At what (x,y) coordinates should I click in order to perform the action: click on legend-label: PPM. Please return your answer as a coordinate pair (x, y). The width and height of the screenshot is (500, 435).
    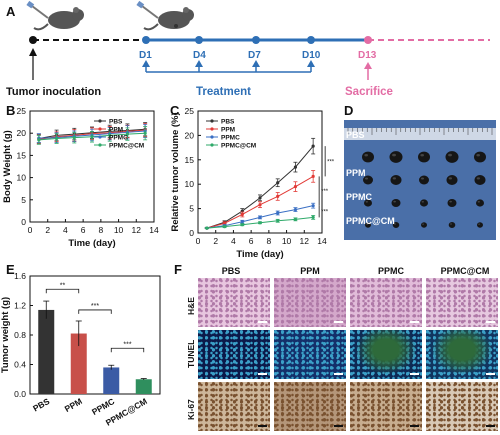
    Looking at the image, I should click on (116, 130).